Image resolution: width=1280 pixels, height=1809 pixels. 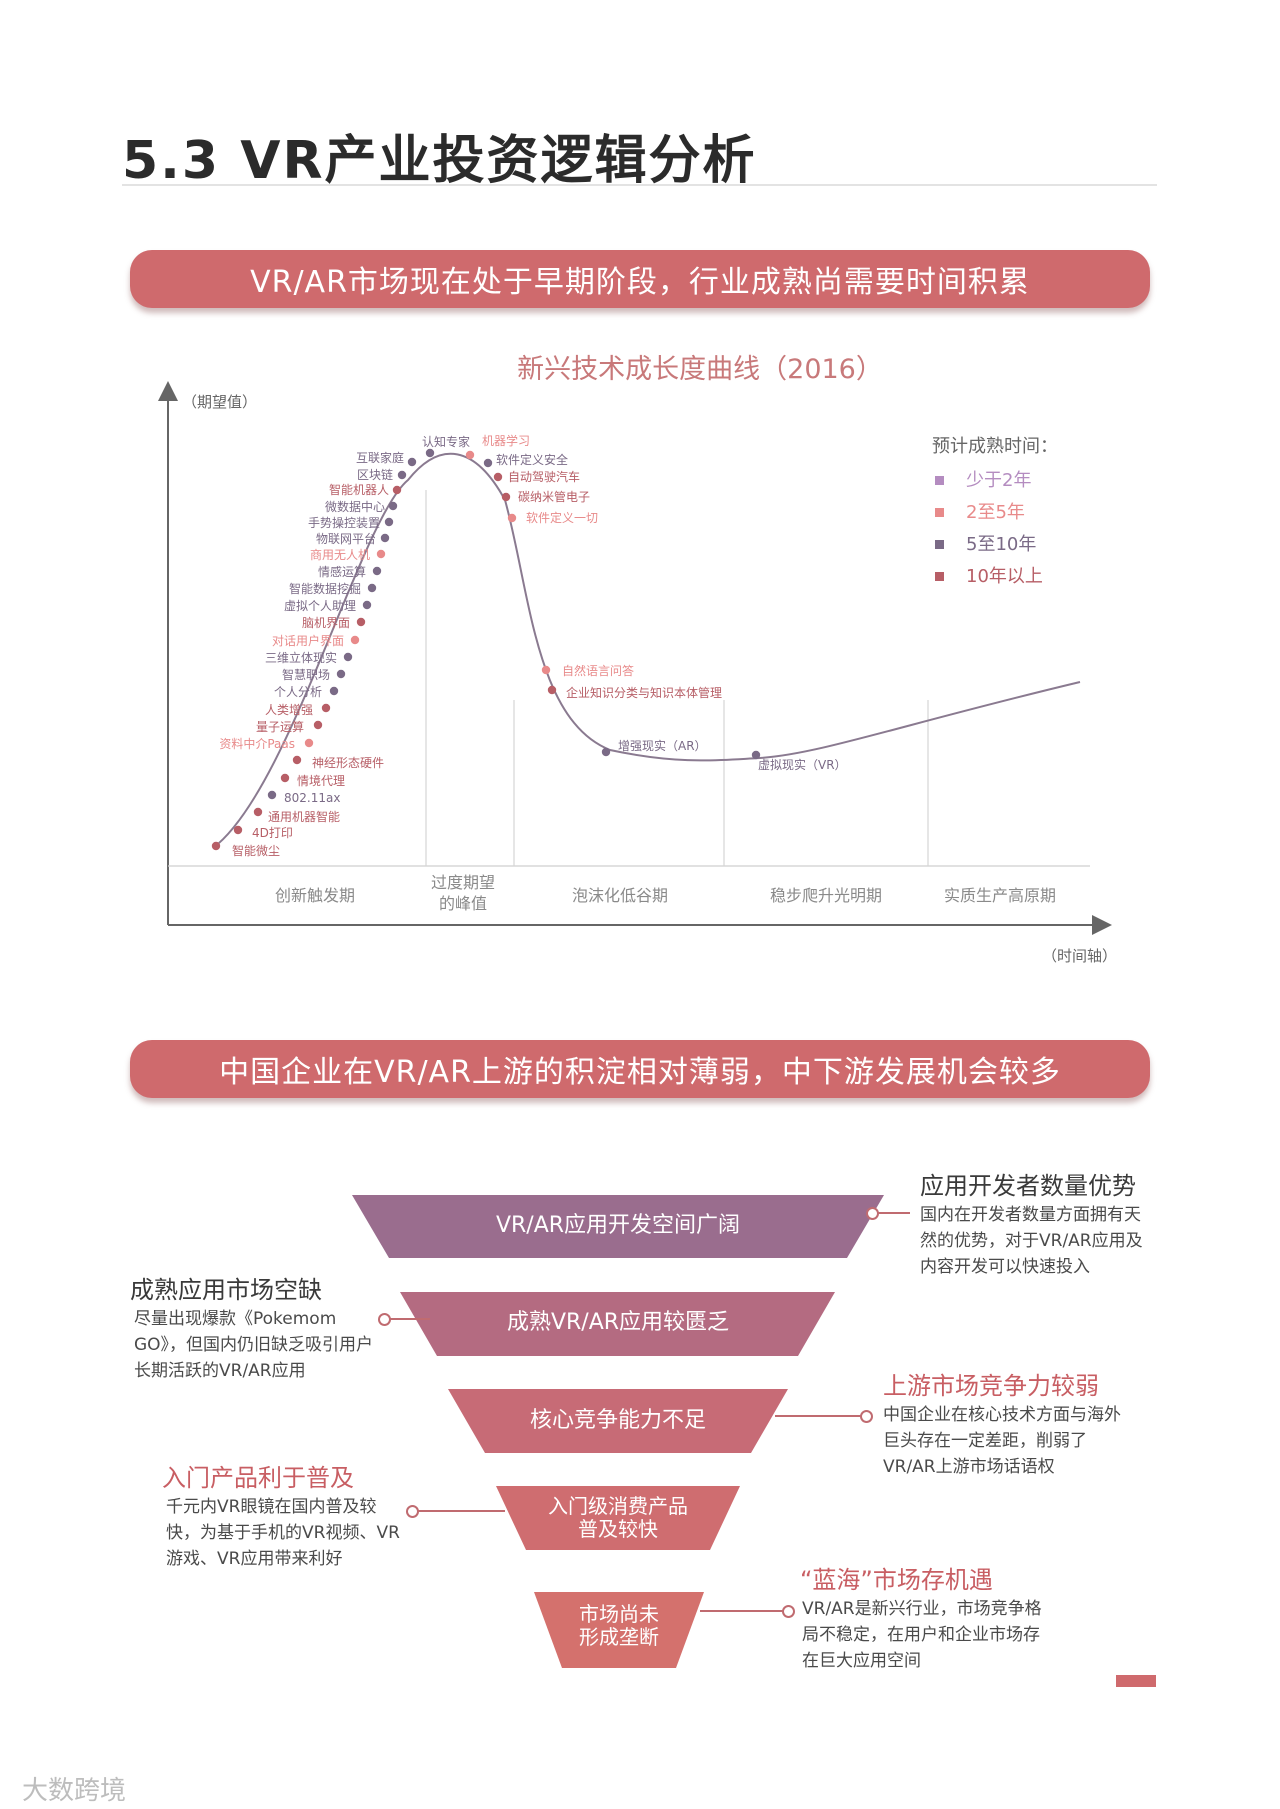 What do you see at coordinates (74, 1791) in the screenshot?
I see `watermark: 大数跨境` at bounding box center [74, 1791].